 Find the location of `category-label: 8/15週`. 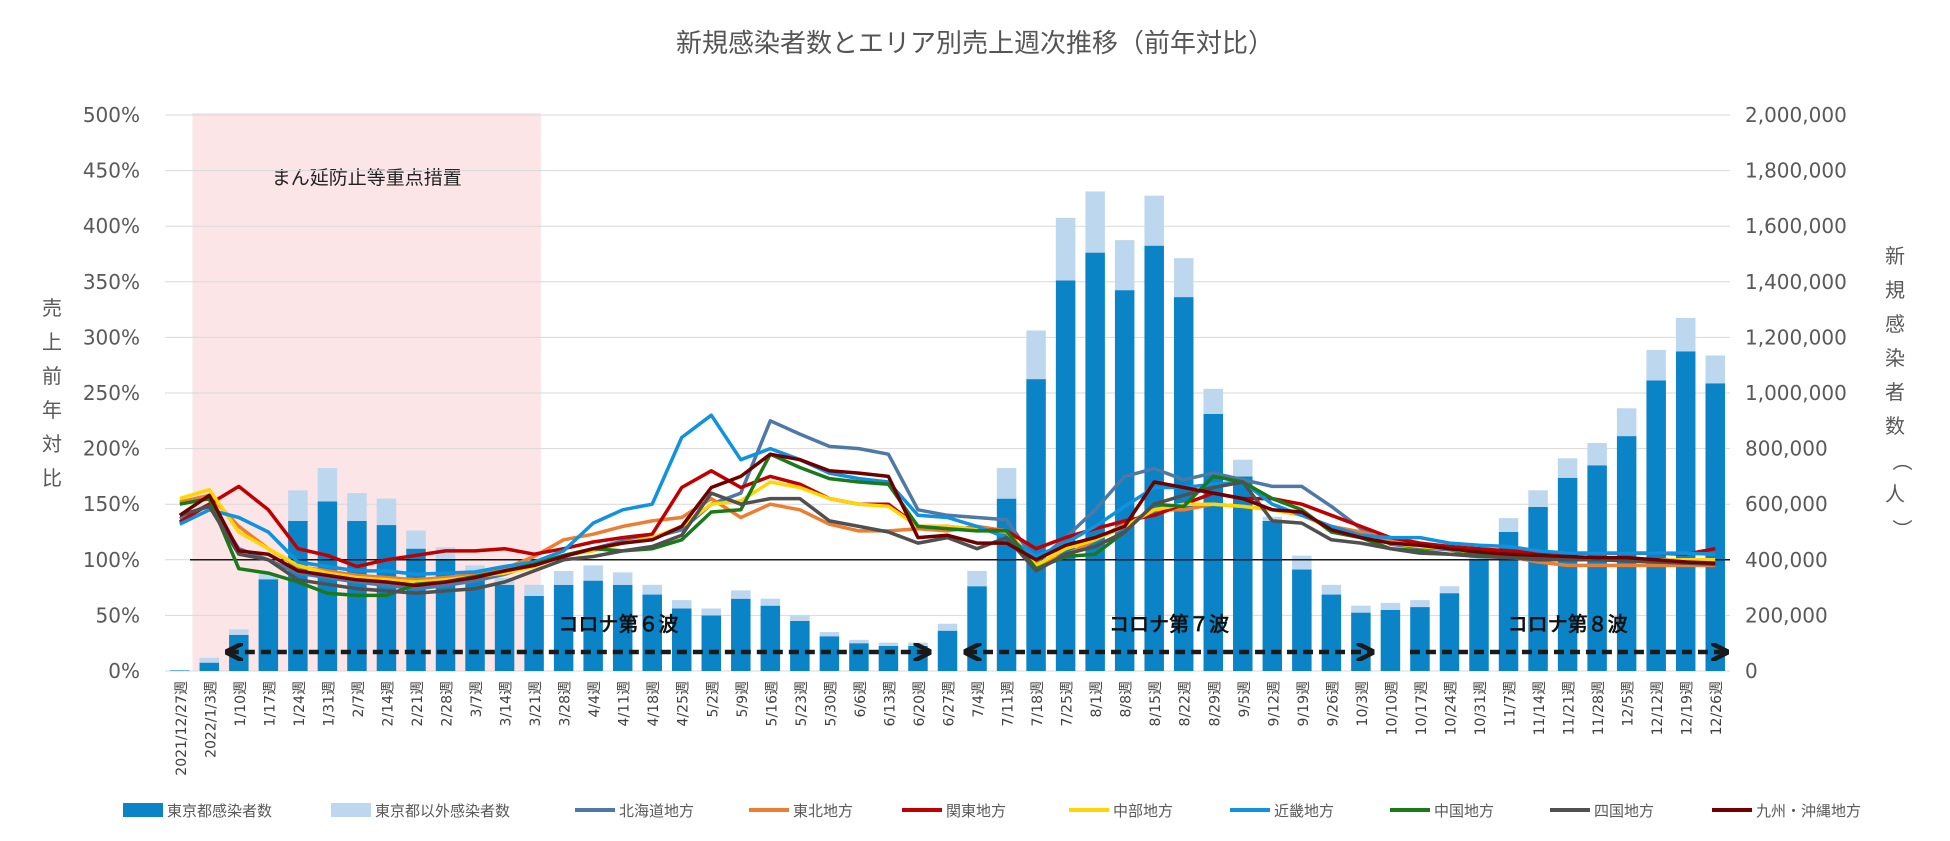

category-label: 8/15週 is located at coordinates (1156, 703).